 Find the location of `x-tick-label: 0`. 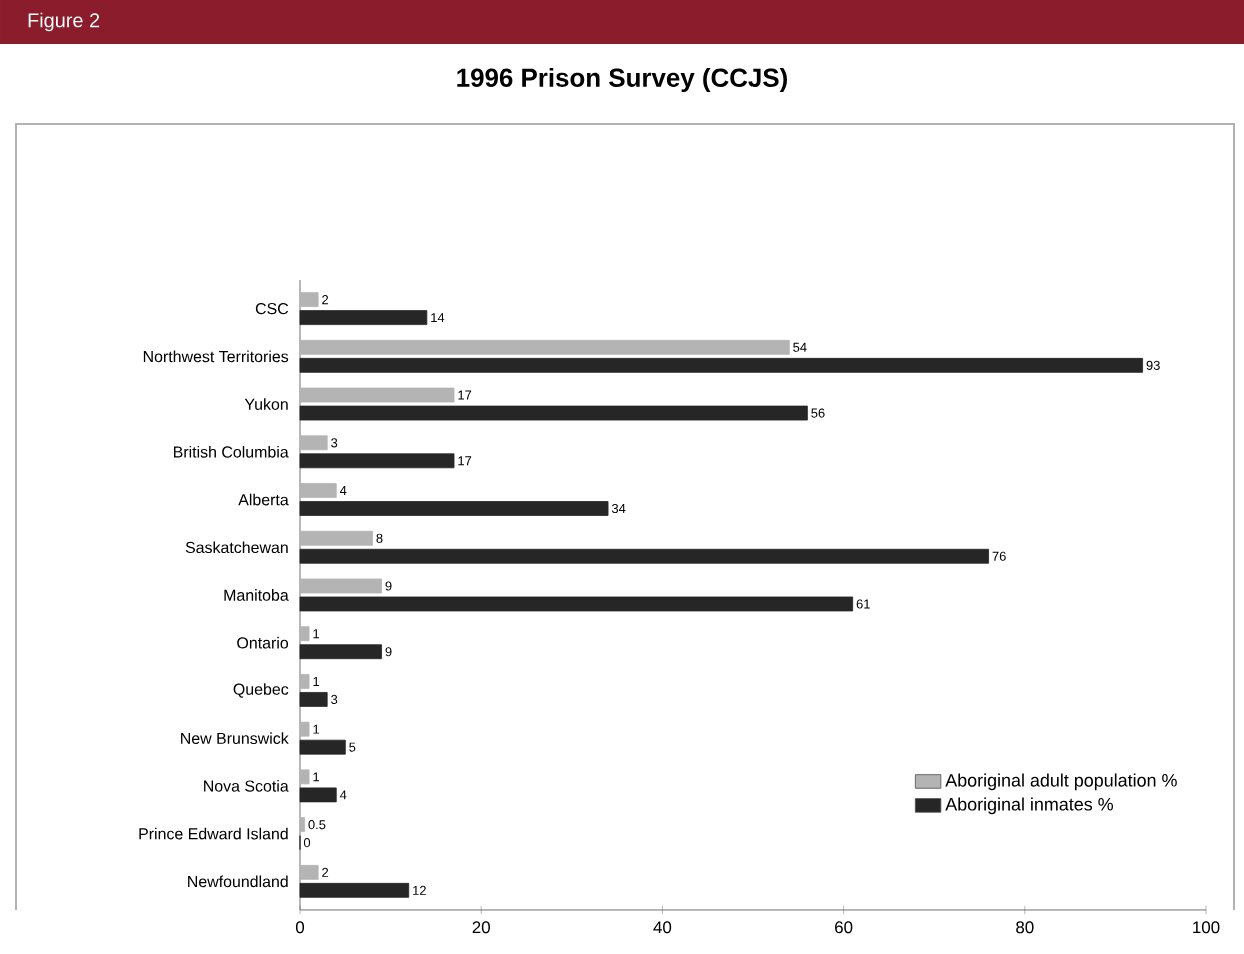

x-tick-label: 0 is located at coordinates (300, 927).